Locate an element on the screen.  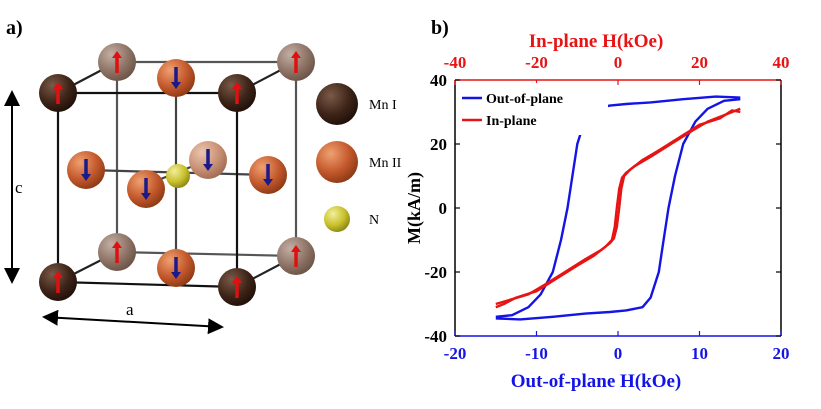
top-axis-title: In-plane H(kOe) is located at coordinates (596, 41).